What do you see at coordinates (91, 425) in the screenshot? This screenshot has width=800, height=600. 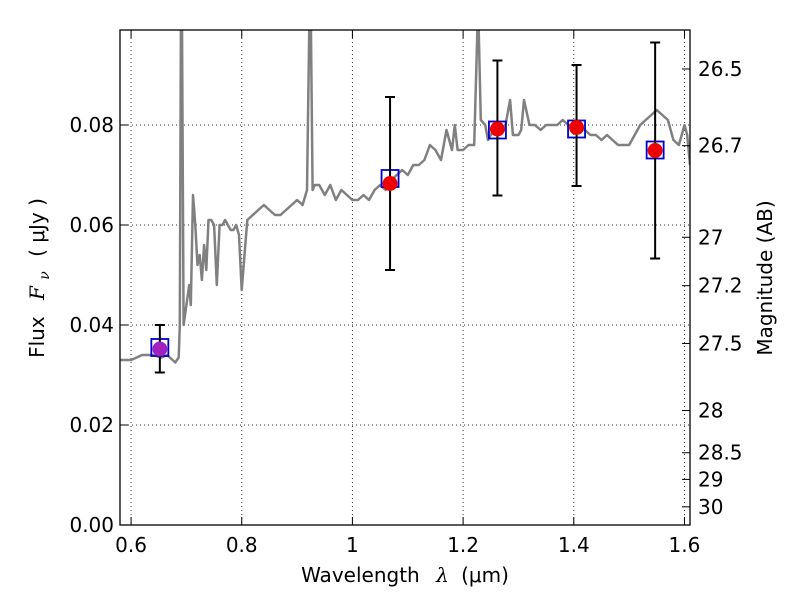 I see `y-tick-label: 0.02` at bounding box center [91, 425].